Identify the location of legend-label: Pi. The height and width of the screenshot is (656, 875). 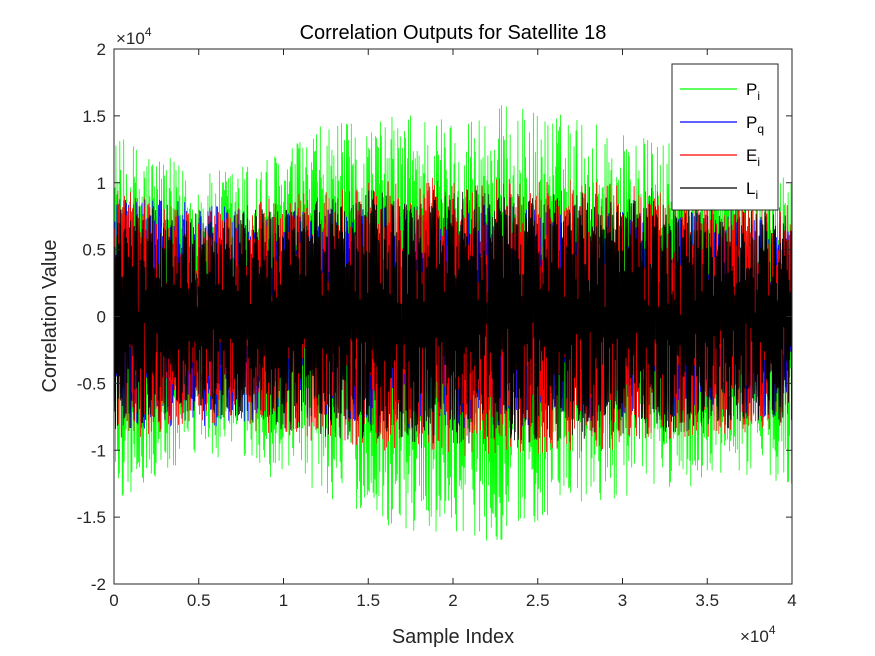
(753, 91).